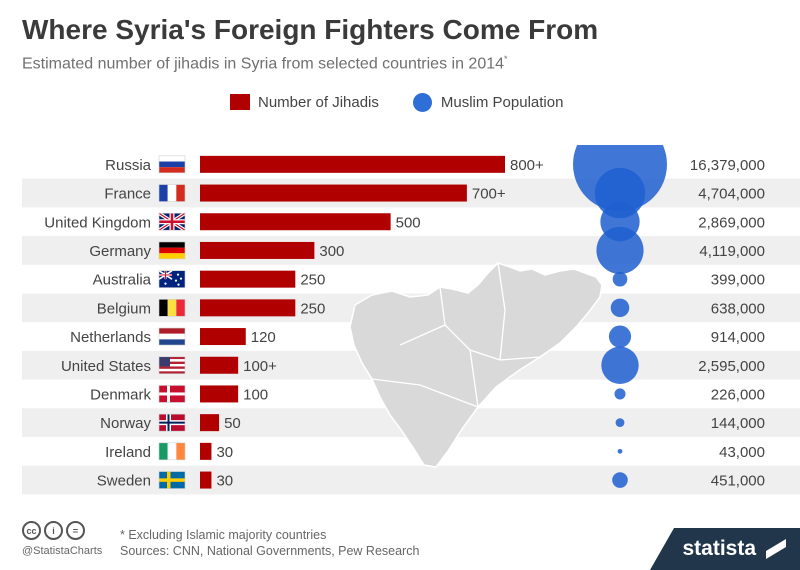  What do you see at coordinates (127, 194) in the screenshot?
I see `country-label: France` at bounding box center [127, 194].